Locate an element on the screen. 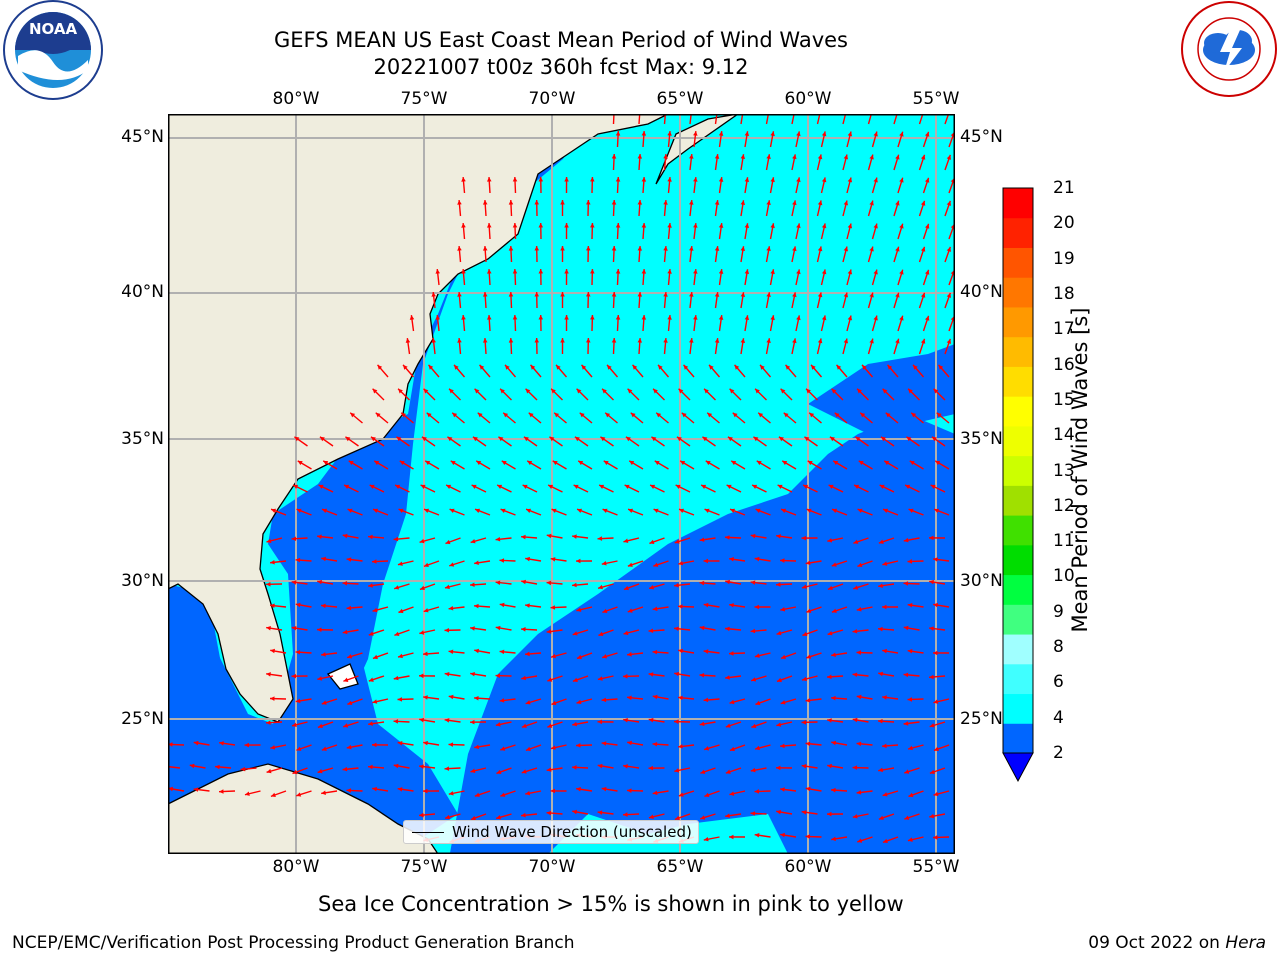 This screenshot has width=1280, height=960. lat-tick-right: 35°N is located at coordinates (981, 439).